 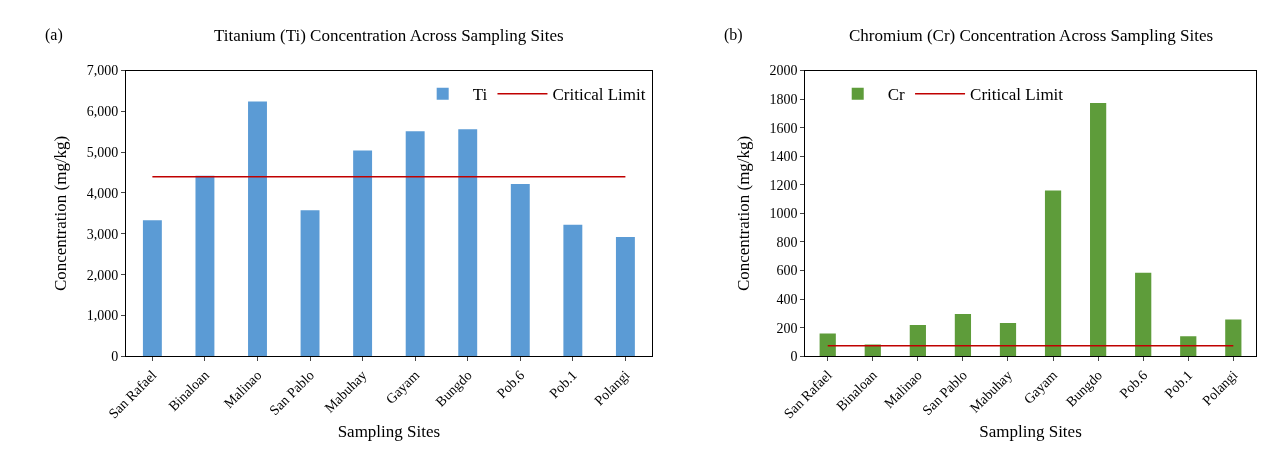 What do you see at coordinates (733, 35) in the screenshot?
I see `text: (b)` at bounding box center [733, 35].